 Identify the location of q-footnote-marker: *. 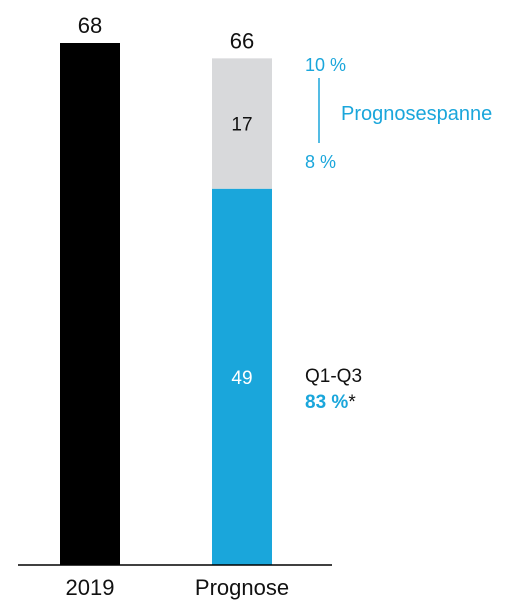
(352, 402).